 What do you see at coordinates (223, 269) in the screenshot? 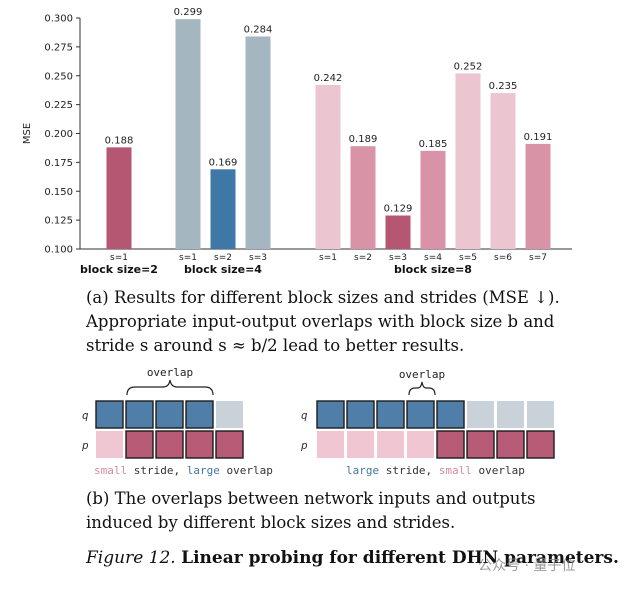
I see `group-label: block size=4` at bounding box center [223, 269].